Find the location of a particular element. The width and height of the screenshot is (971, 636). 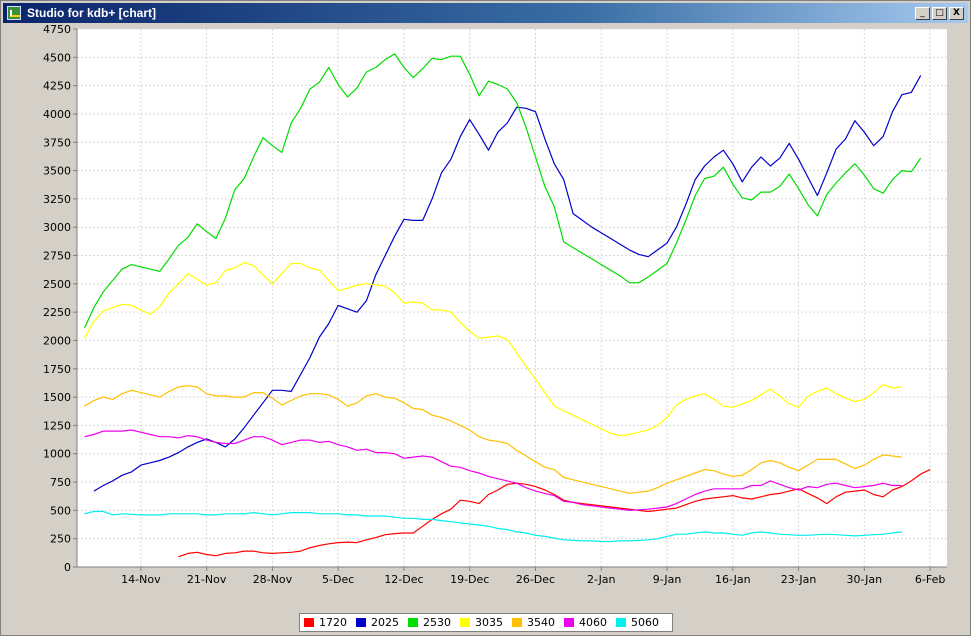

y-tick-label: 1000 is located at coordinates (57, 454).